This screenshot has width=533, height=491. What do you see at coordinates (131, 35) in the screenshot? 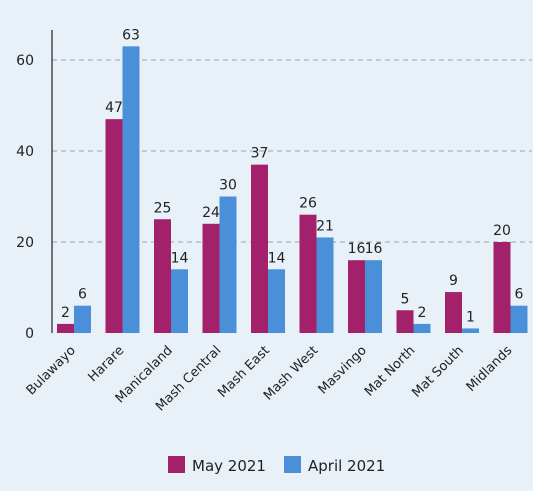
I see `value-label: 63` at bounding box center [131, 35].